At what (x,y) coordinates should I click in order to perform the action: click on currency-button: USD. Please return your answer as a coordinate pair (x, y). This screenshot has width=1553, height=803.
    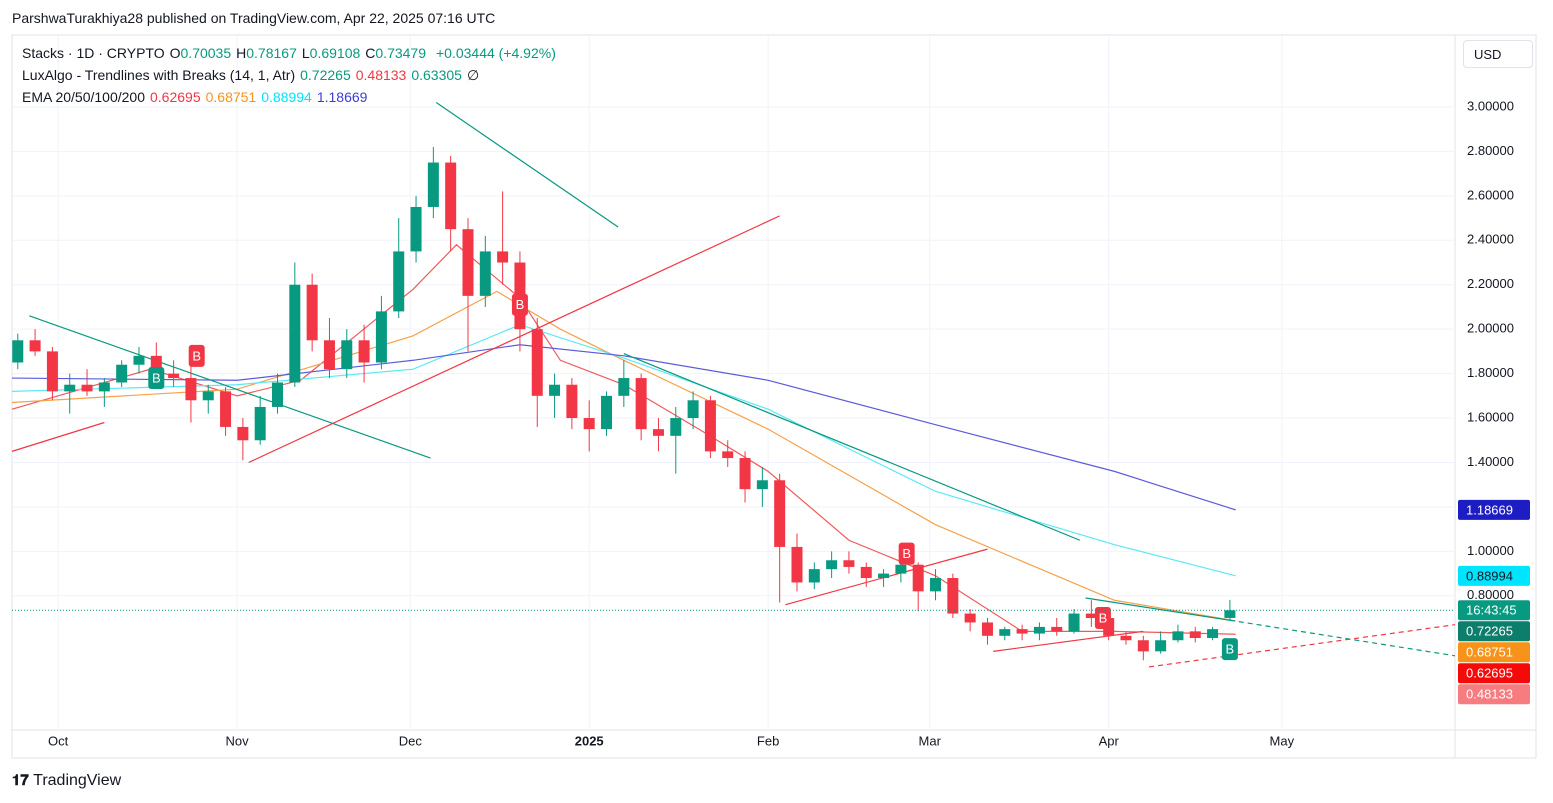
    Looking at the image, I should click on (1498, 54).